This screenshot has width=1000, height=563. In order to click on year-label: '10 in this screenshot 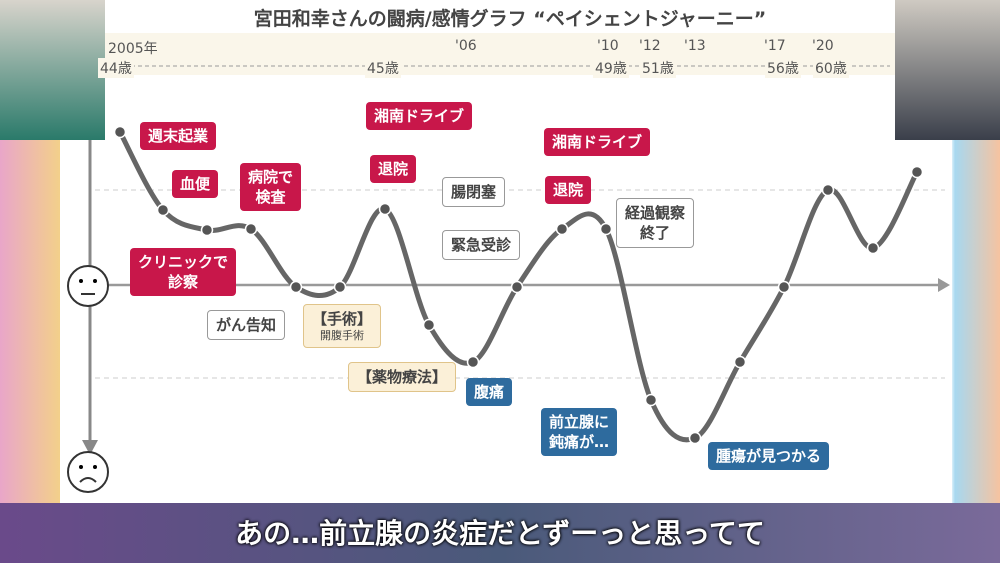, I will do `click(608, 46)`.